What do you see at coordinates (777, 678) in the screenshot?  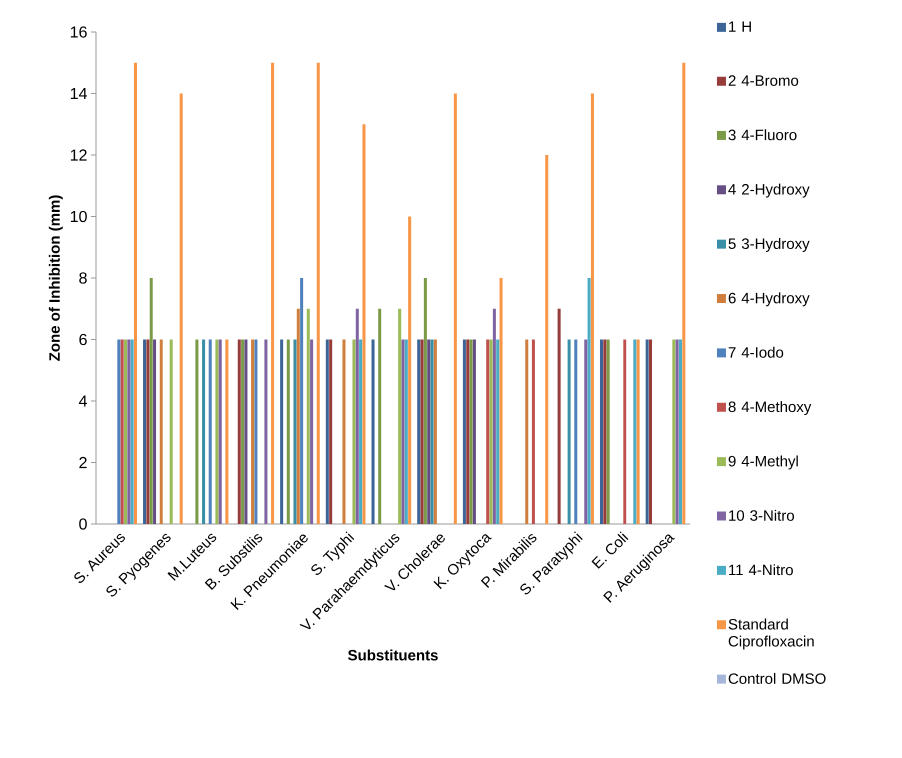 I see `legend-label: Control DMSO` at bounding box center [777, 678].